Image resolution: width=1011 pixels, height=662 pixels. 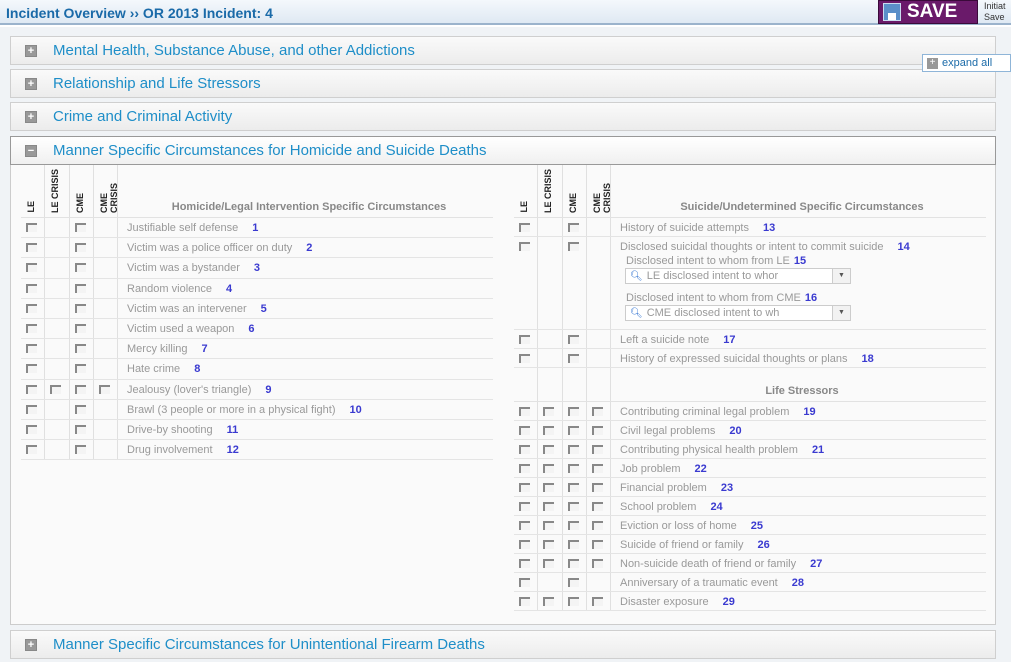 What do you see at coordinates (728, 602) in the screenshot?
I see `question-number: 29` at bounding box center [728, 602].